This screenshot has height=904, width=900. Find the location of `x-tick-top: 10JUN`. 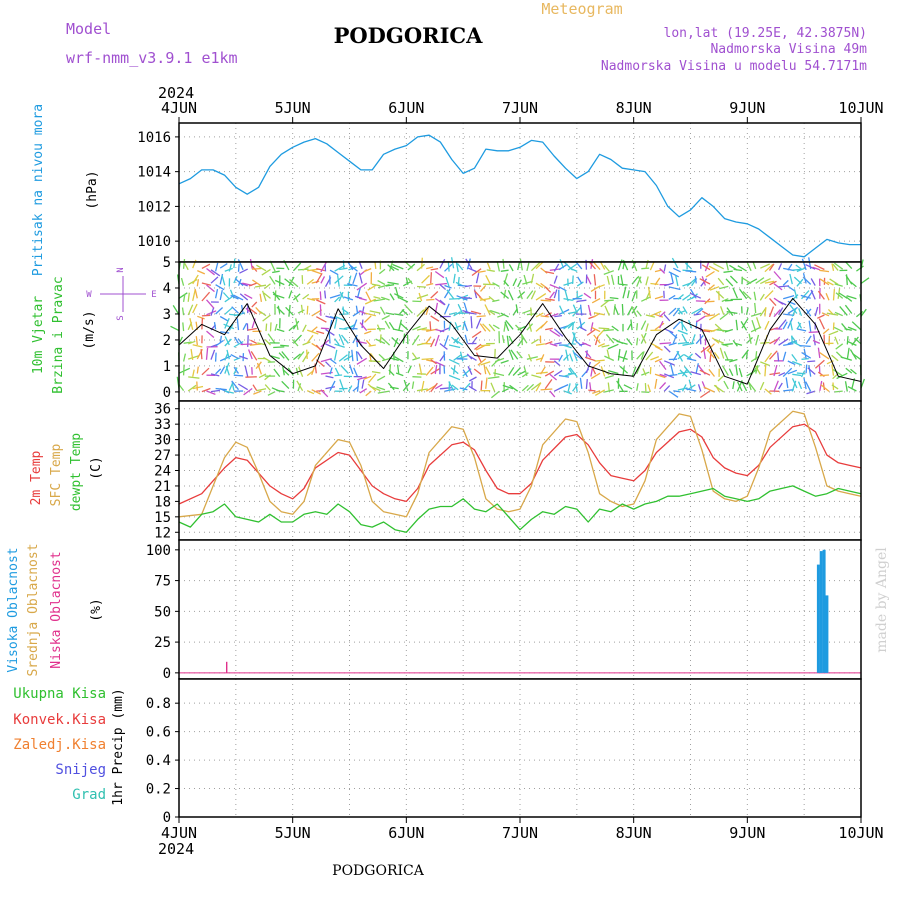

x-tick-top: 10JUN is located at coordinates (860, 108).